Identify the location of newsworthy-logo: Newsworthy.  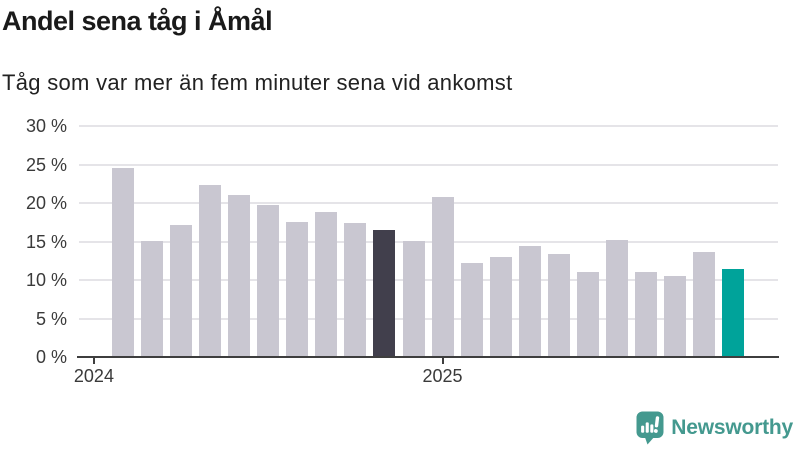
(714, 428).